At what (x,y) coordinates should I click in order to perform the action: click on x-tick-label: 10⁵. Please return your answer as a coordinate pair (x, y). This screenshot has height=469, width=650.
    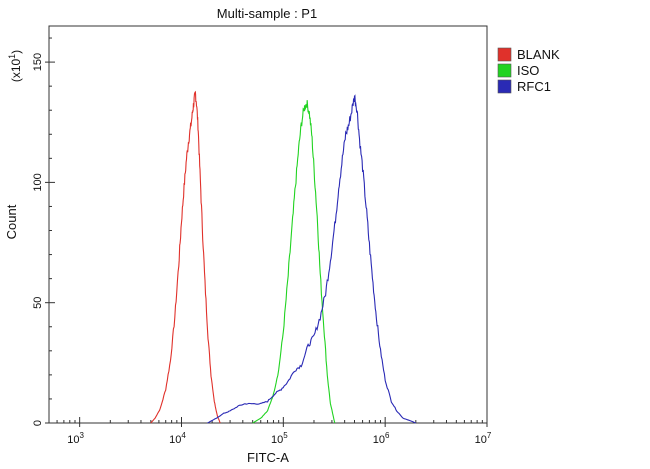
    Looking at the image, I should click on (279, 438).